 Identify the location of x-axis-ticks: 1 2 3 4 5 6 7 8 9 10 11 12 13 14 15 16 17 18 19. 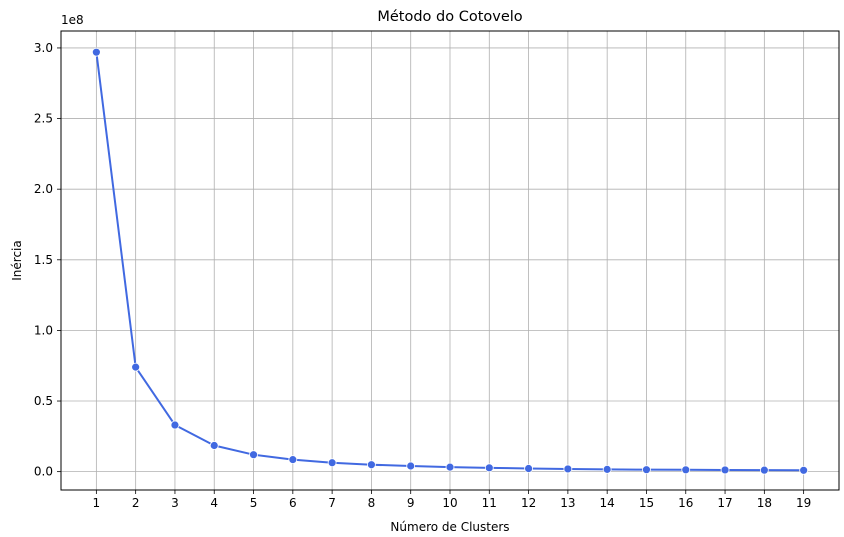
(452, 500).